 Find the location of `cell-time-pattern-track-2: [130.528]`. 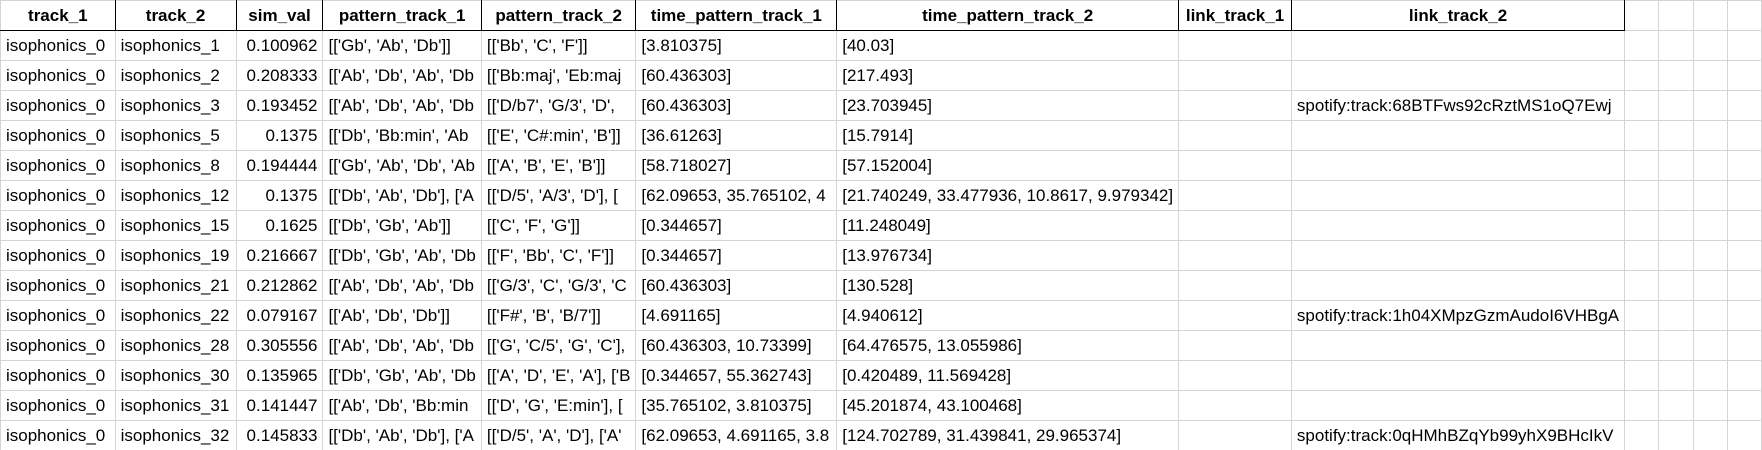

cell-time-pattern-track-2: [130.528] is located at coordinates (1008, 285).